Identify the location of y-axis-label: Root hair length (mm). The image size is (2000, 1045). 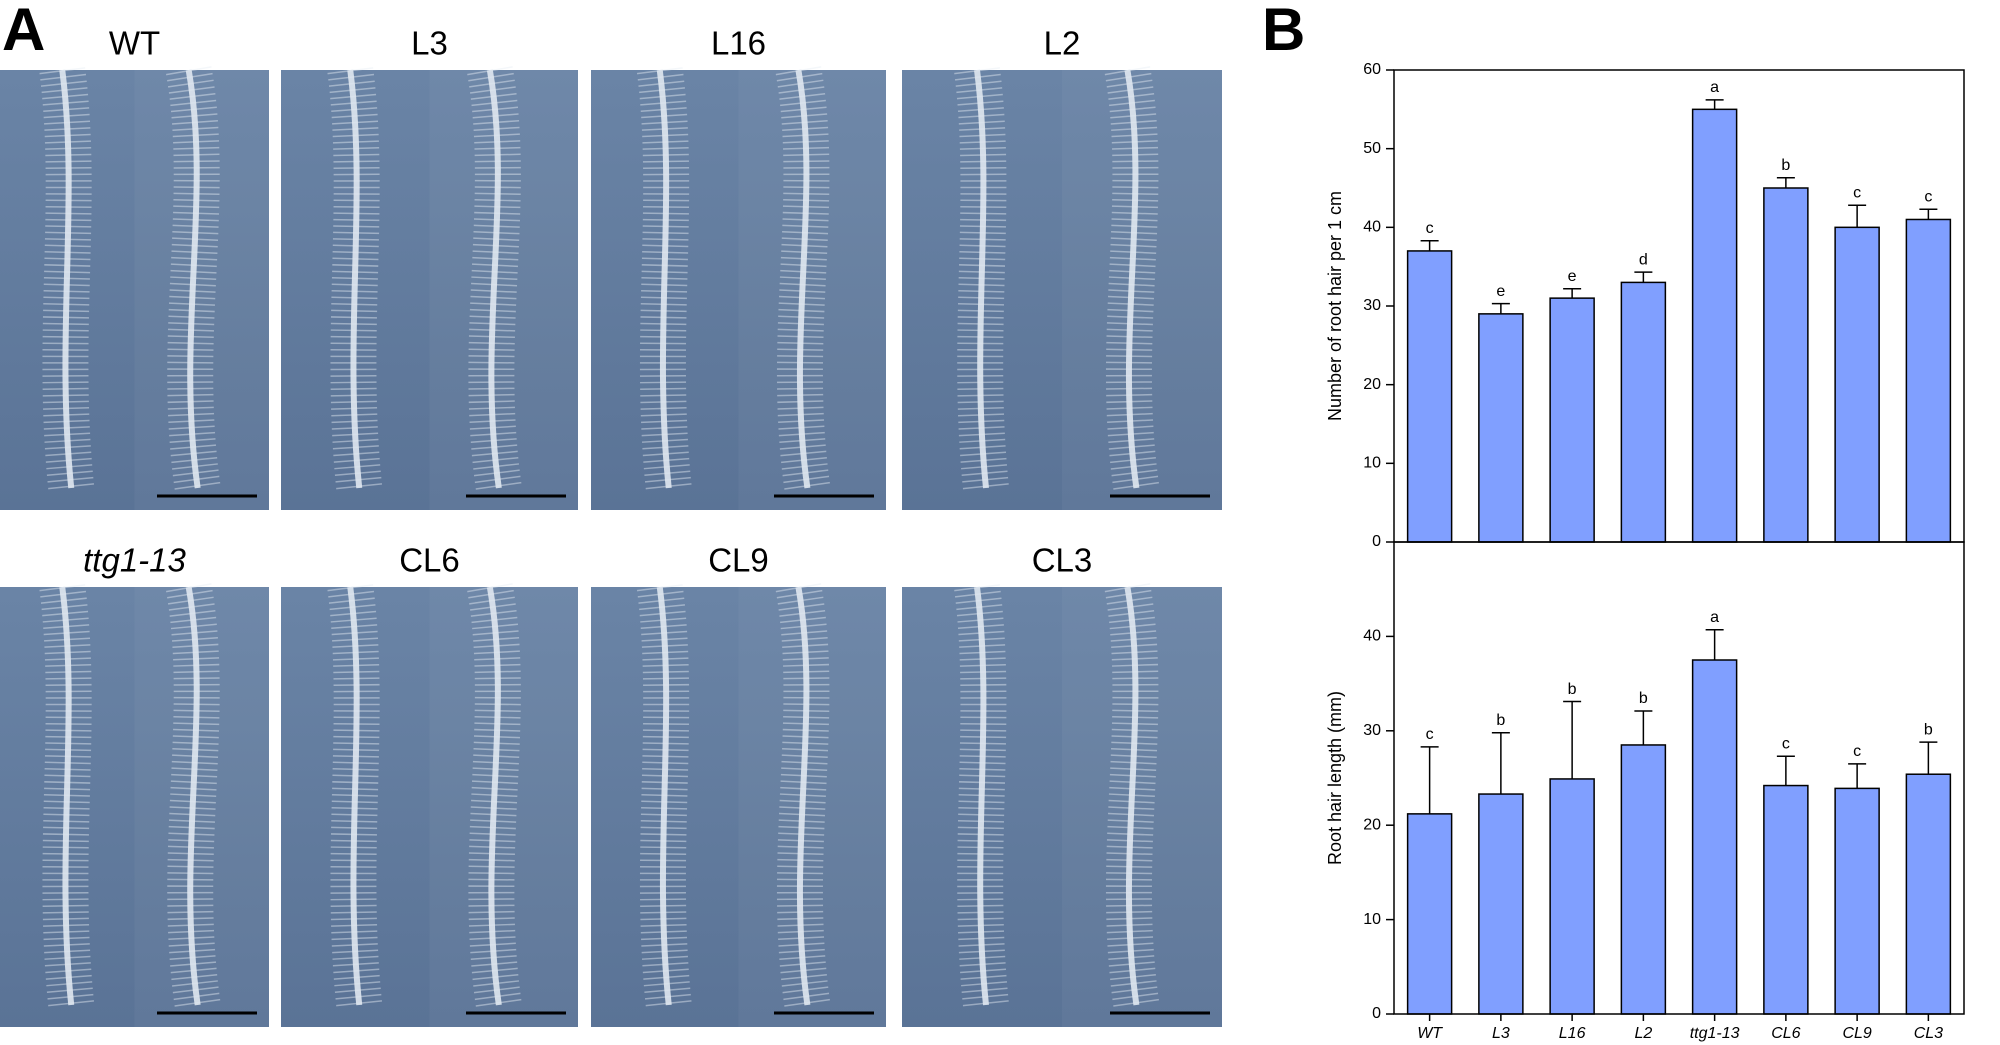
(1335, 778).